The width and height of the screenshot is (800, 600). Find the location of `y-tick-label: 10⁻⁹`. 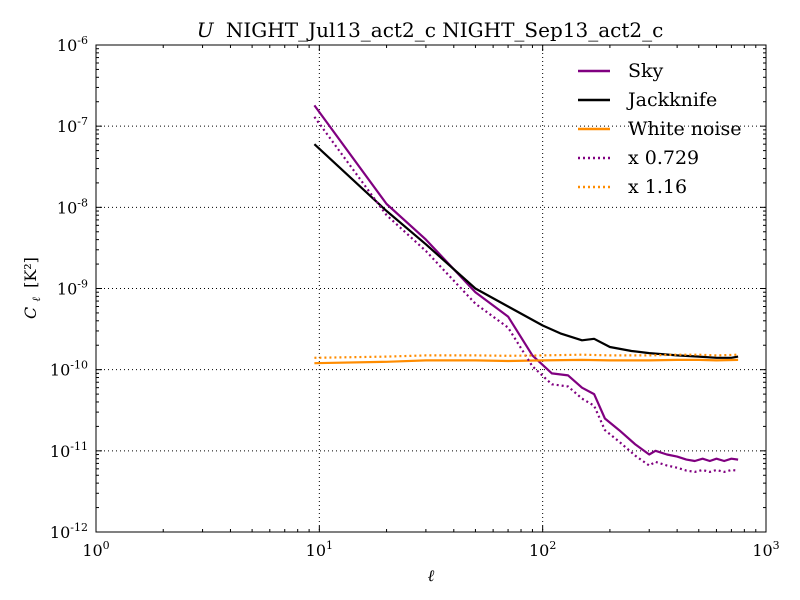

y-tick-label: 10⁻⁹ is located at coordinates (72, 288).